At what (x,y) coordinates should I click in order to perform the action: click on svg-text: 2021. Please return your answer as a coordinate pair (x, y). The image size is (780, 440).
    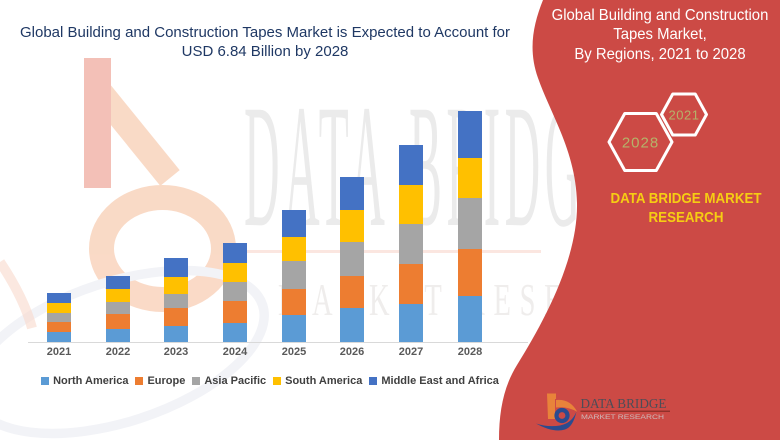
    Looking at the image, I should click on (684, 115).